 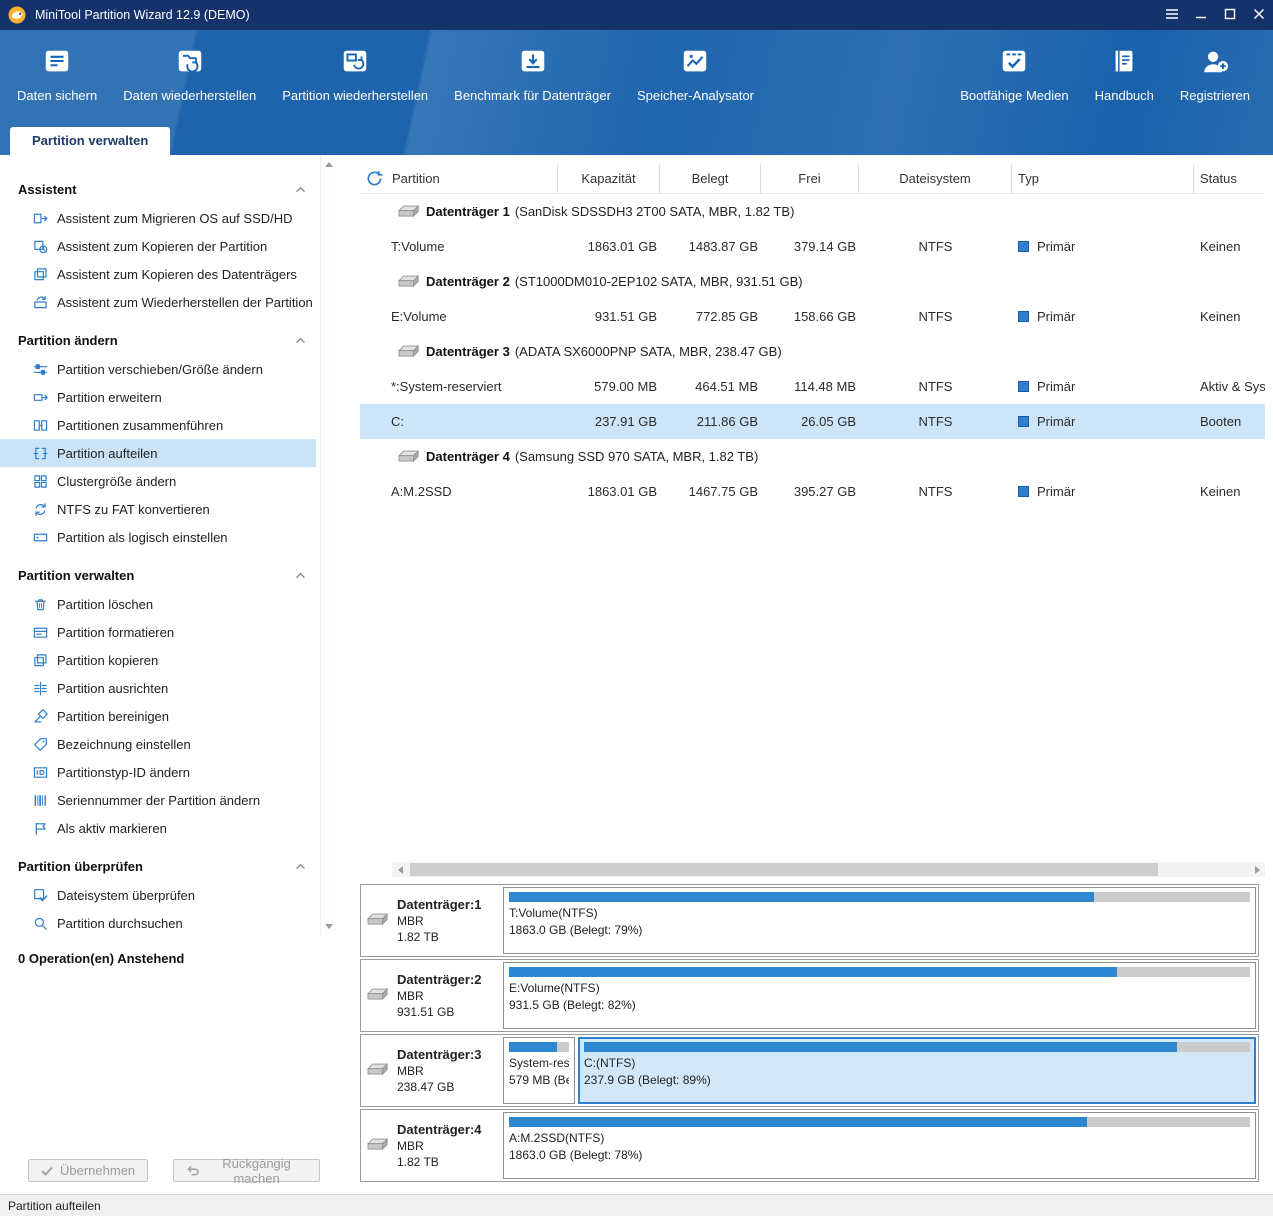 What do you see at coordinates (416, 178) in the screenshot?
I see `column-header-partition: Partition` at bounding box center [416, 178].